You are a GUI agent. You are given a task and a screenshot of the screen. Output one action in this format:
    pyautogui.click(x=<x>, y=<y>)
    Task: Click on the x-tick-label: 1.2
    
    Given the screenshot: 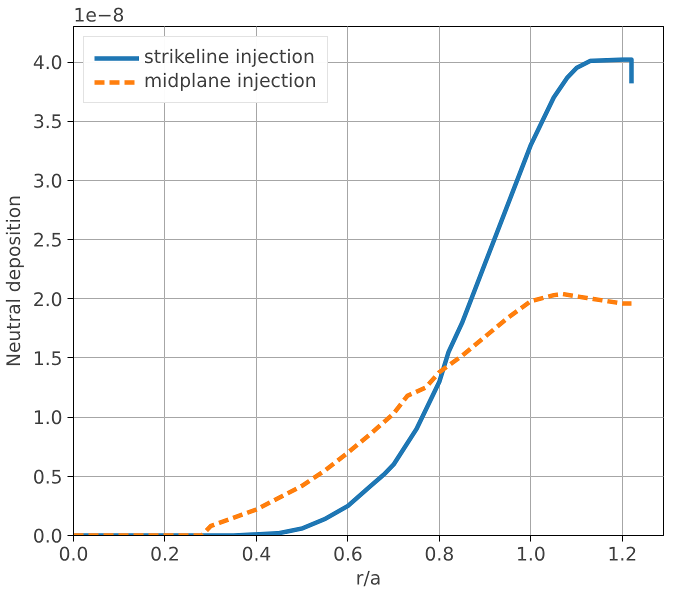 What is the action you would take?
    pyautogui.click(x=623, y=555)
    